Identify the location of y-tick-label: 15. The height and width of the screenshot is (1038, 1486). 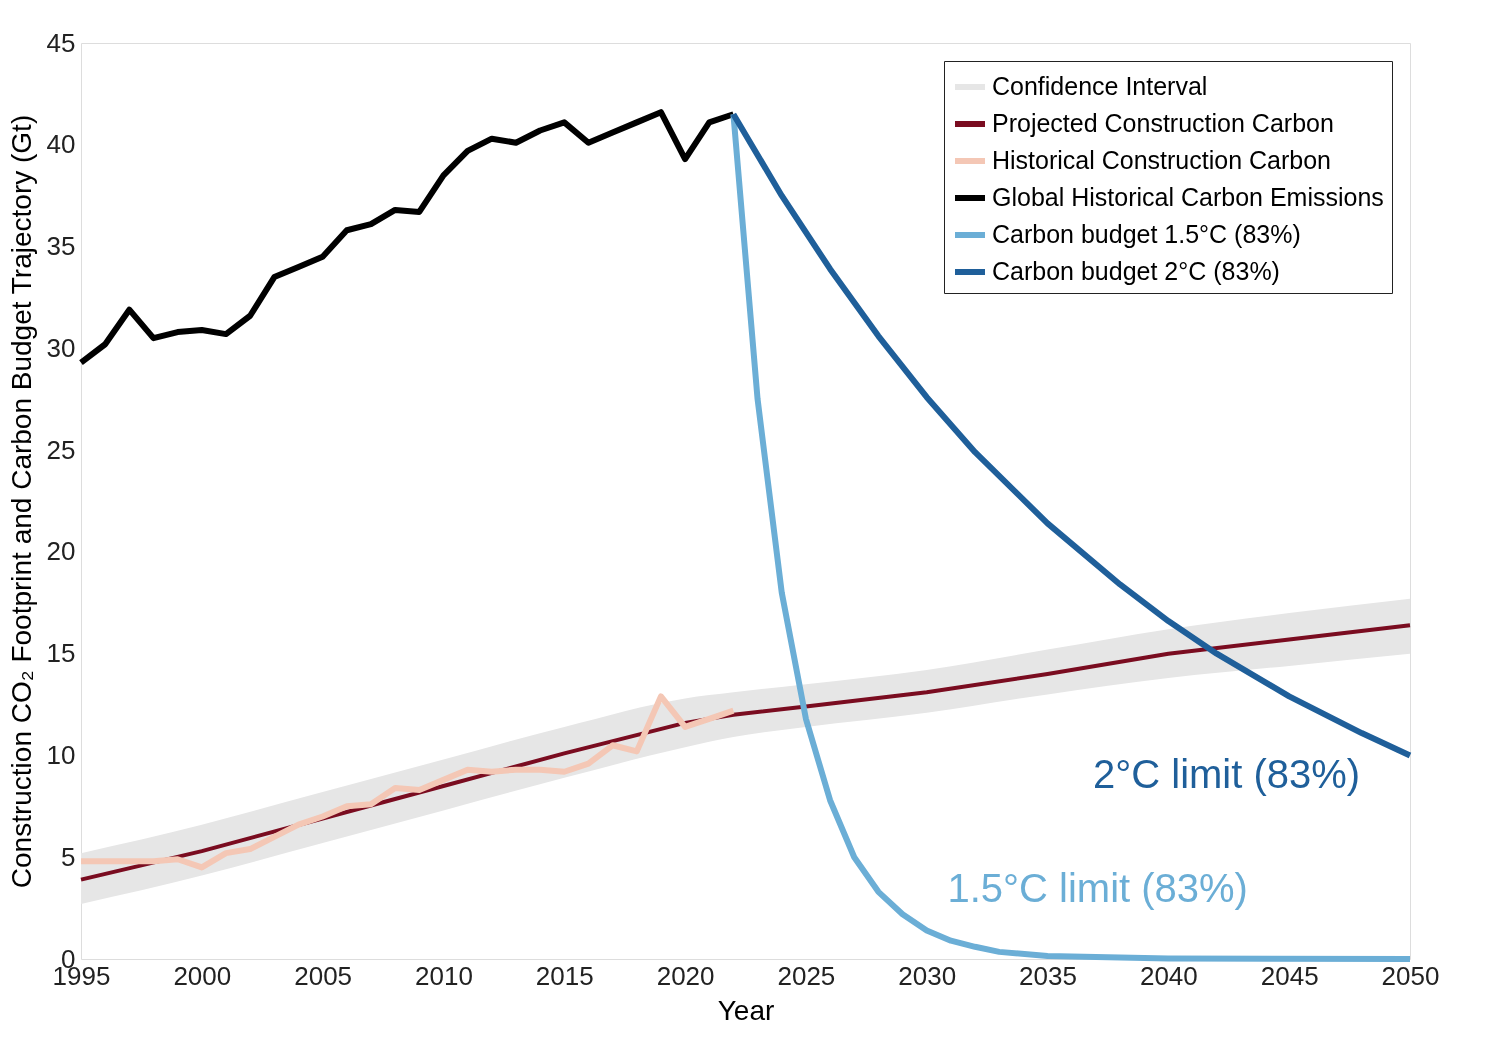
(61, 653).